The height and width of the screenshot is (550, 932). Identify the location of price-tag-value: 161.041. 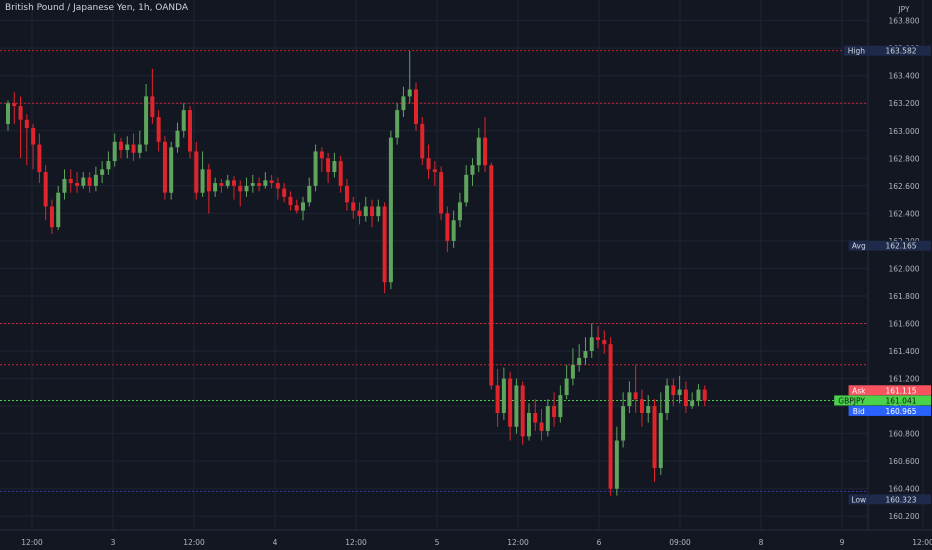
(900, 400).